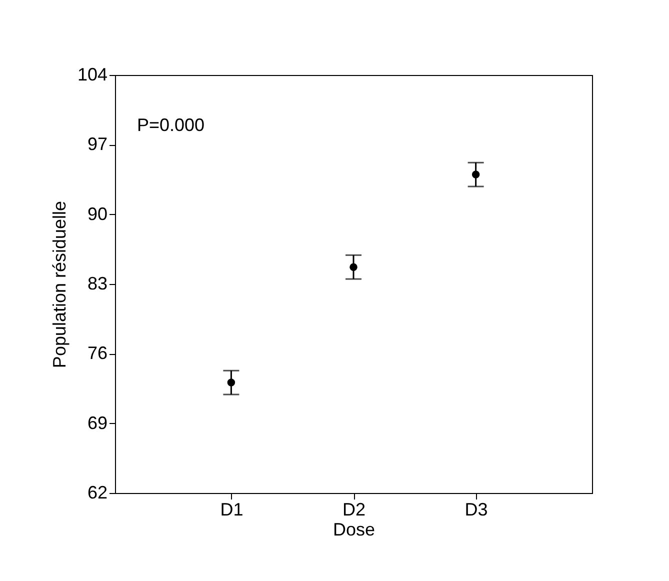 The image size is (669, 581). Describe the element at coordinates (476, 510) in the screenshot. I see `x-tick-label: D3` at that location.